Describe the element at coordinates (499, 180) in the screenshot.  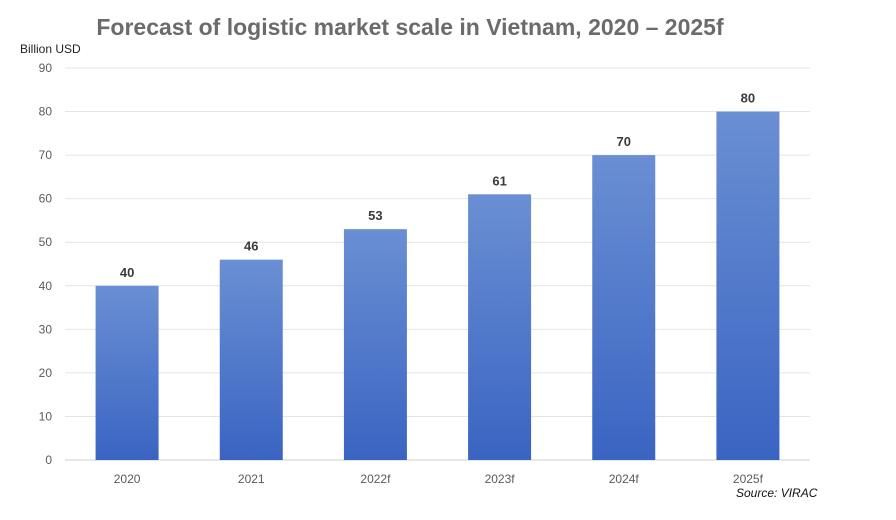
I see `data-label: 61` at that location.